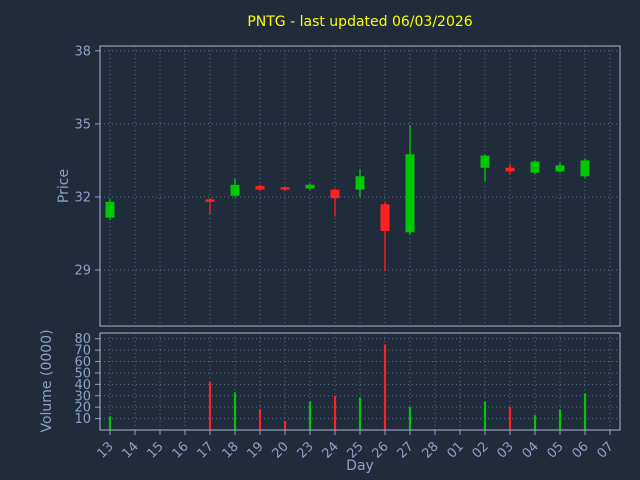  Describe the element at coordinates (360, 466) in the screenshot. I see `day-axis-label: Day` at that location.